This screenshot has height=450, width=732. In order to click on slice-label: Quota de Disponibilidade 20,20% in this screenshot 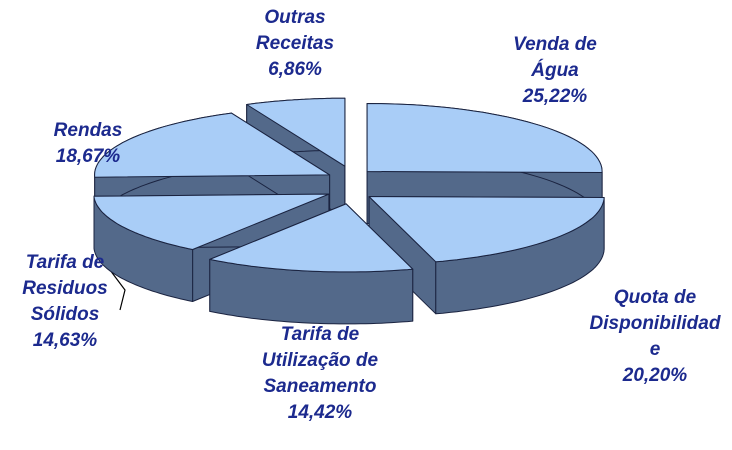, I will do `click(655, 337)`.